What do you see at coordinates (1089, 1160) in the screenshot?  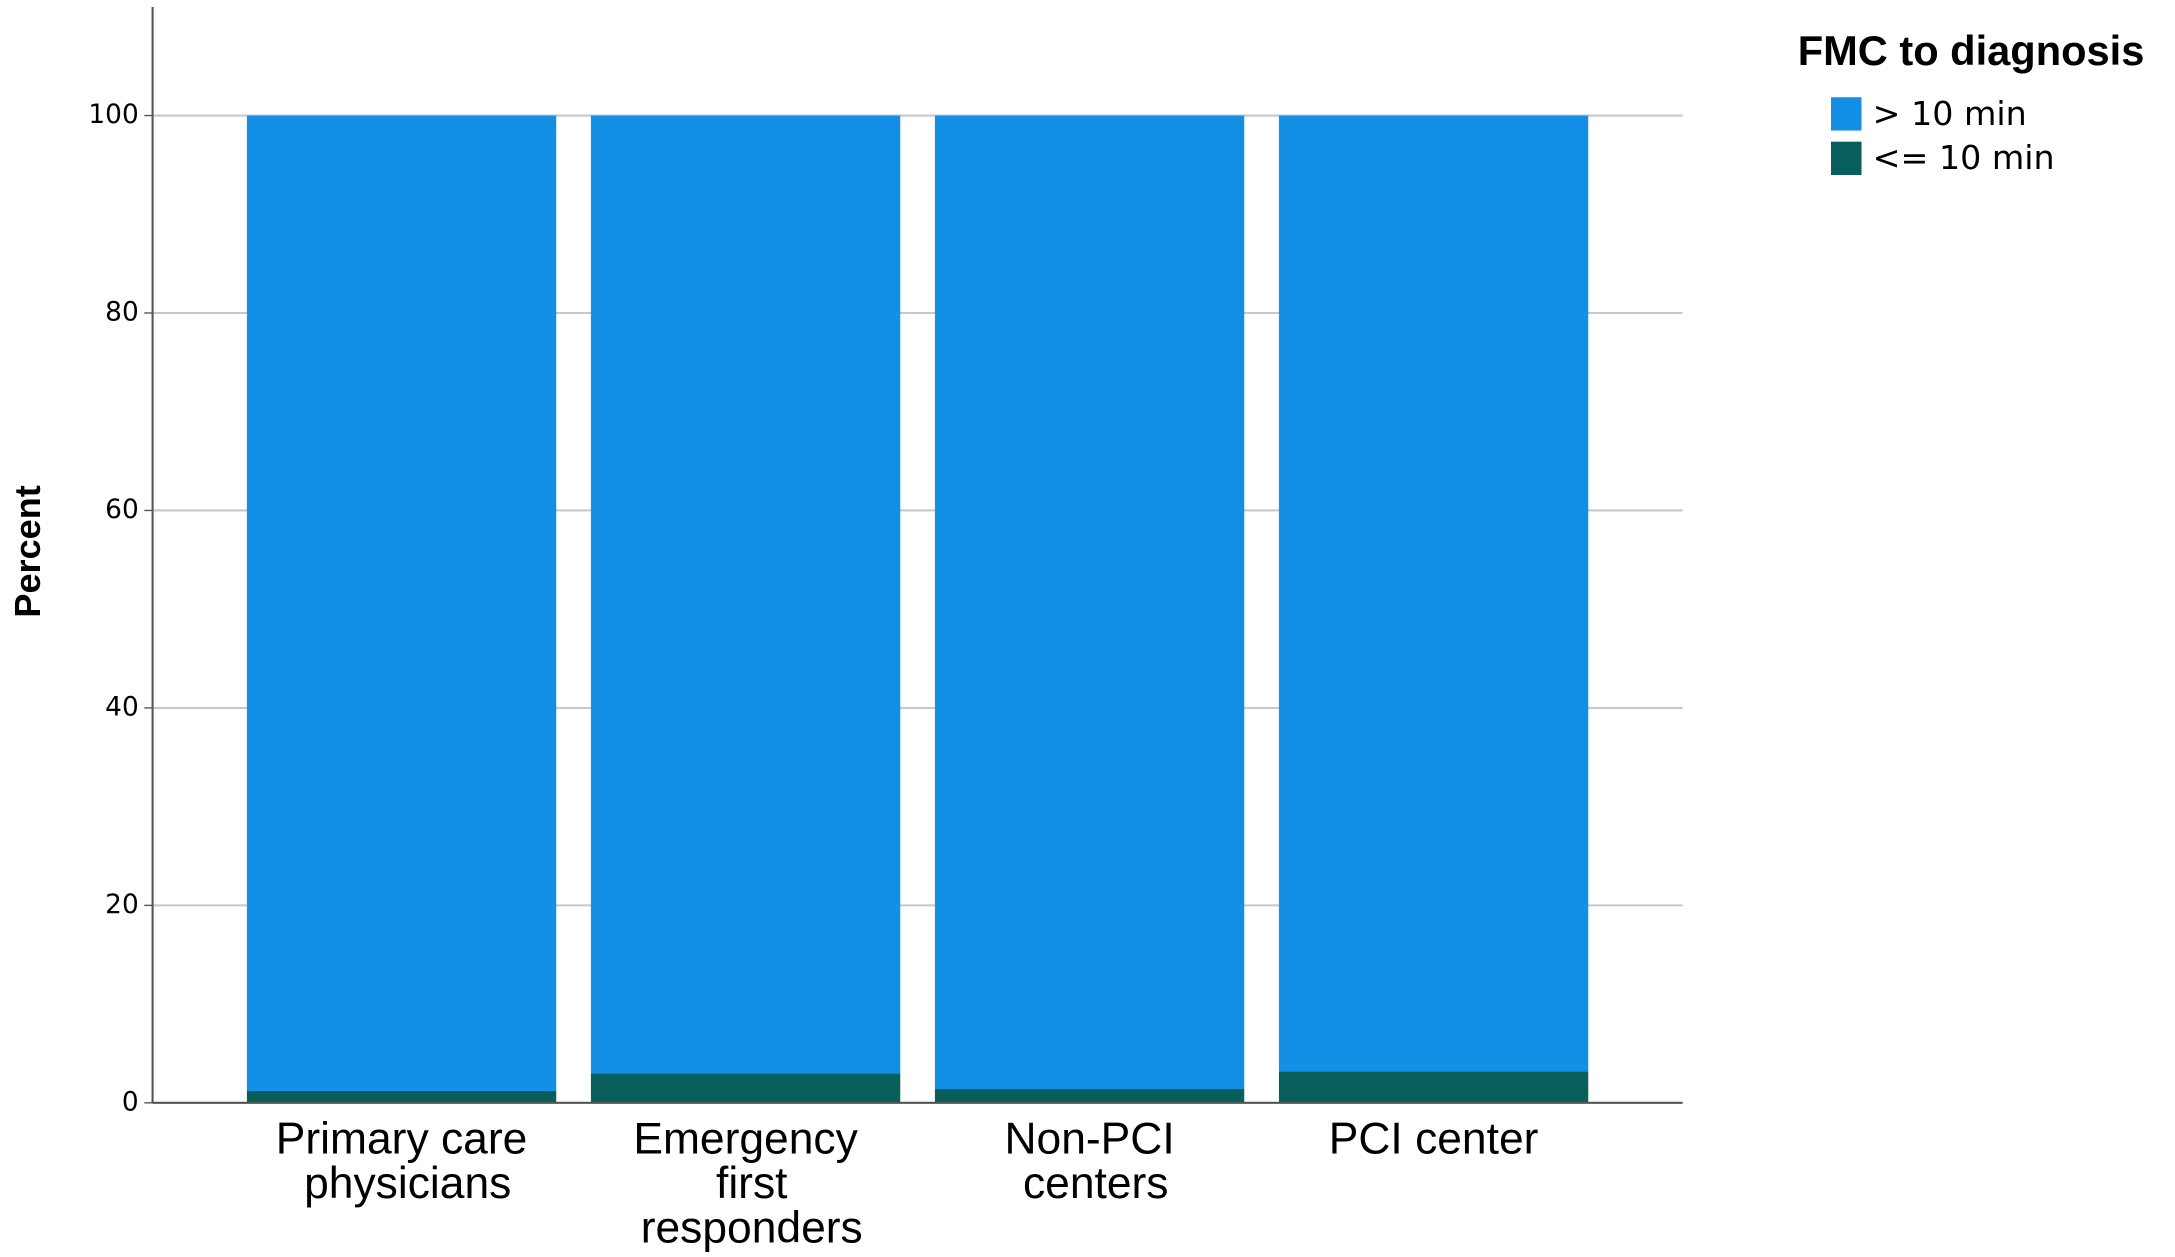 I see `x-tick-label: Non-PCI centers` at bounding box center [1089, 1160].